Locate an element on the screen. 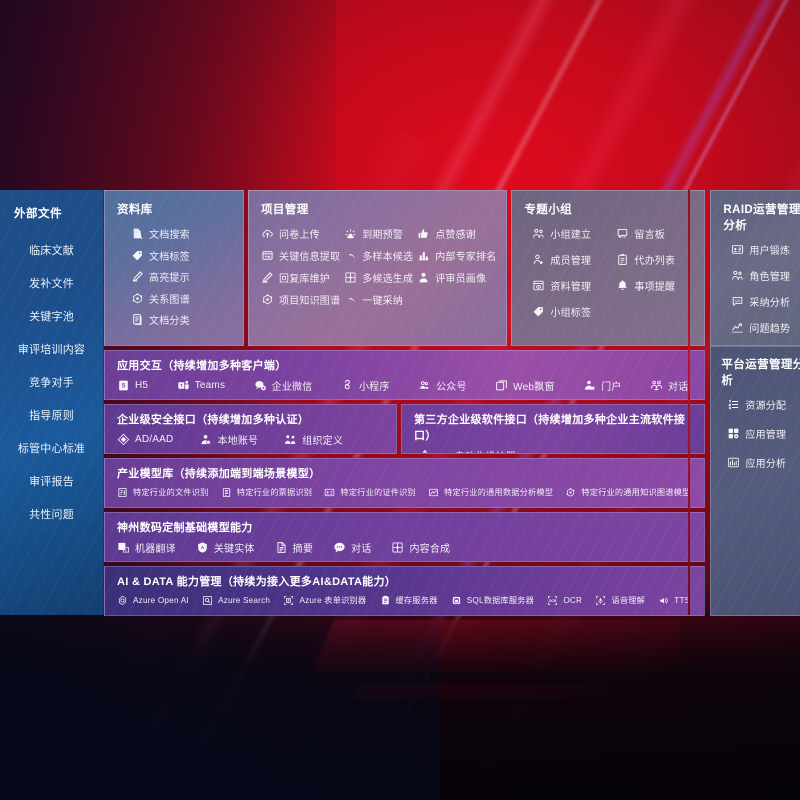 The width and height of the screenshot is (800, 800). industry-item-4: 特定行业的通用知识图谱模型 is located at coordinates (627, 492).